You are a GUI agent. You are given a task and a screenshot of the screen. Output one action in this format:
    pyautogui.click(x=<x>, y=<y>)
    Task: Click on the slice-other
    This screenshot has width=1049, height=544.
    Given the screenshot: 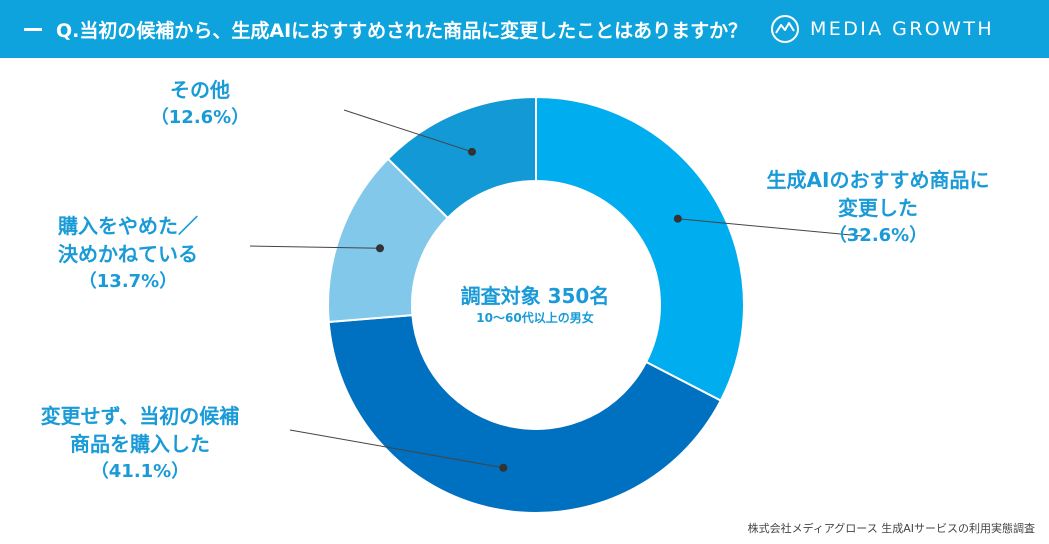 What is the action you would take?
    pyautogui.click(x=461, y=157)
    